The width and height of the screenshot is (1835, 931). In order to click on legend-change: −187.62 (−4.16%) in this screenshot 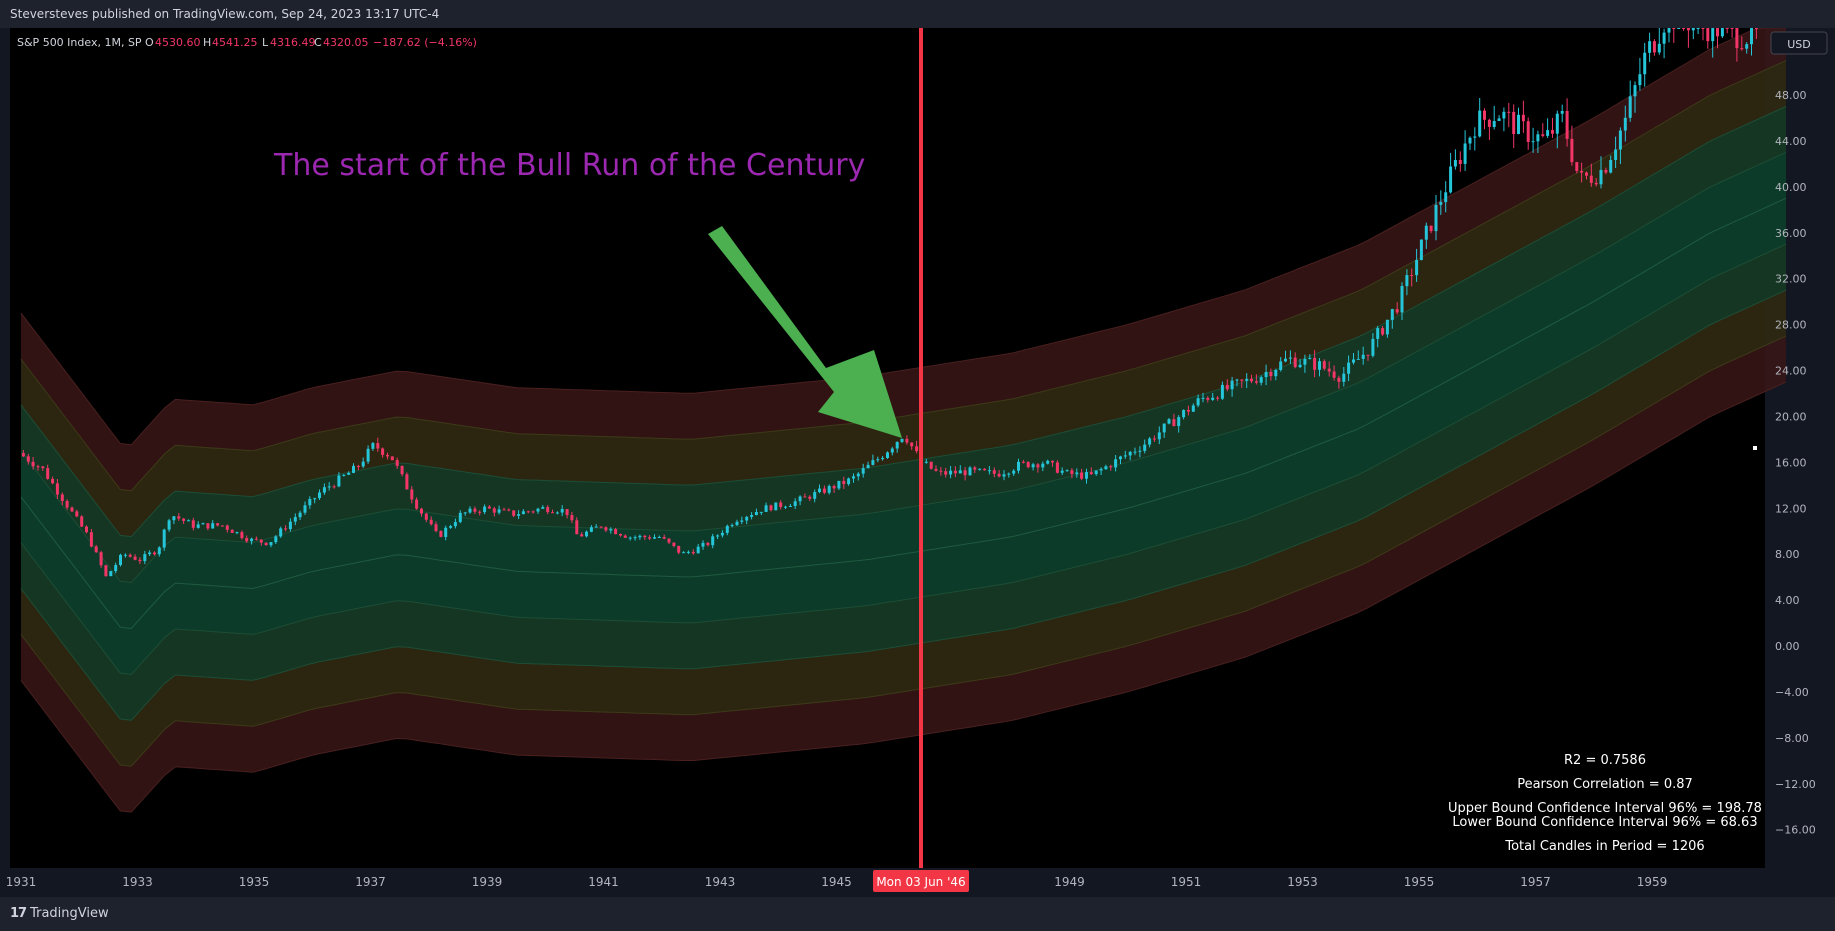, I will do `click(425, 42)`.